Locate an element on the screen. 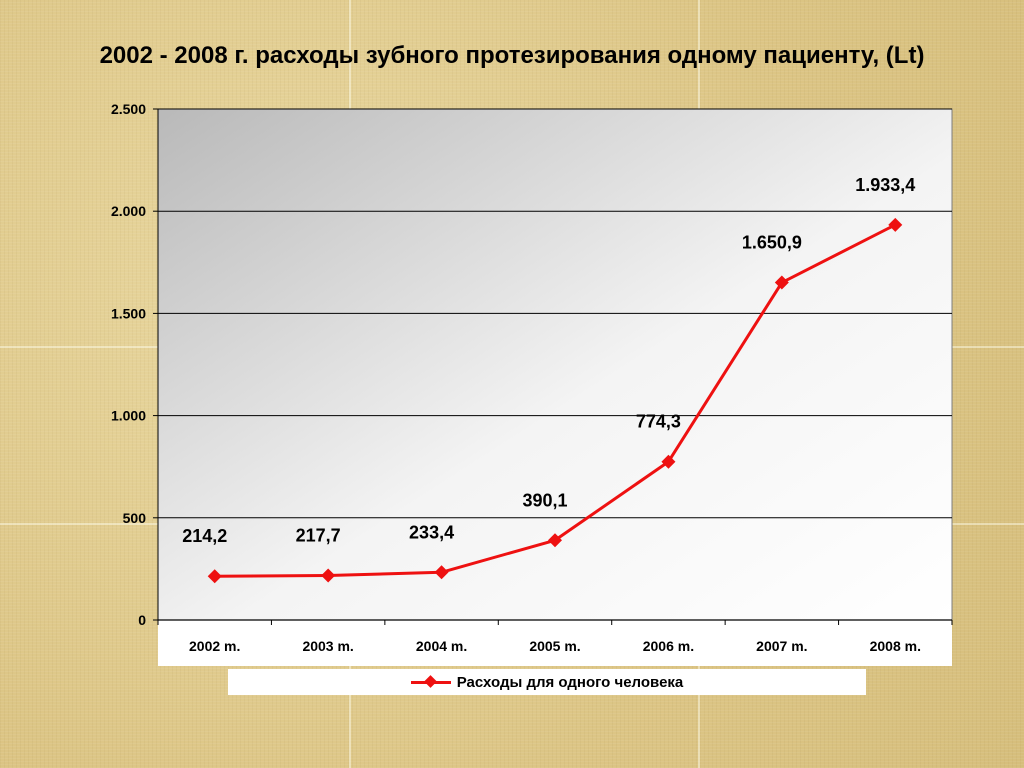  x-tick-label: 2005 m. is located at coordinates (554, 646).